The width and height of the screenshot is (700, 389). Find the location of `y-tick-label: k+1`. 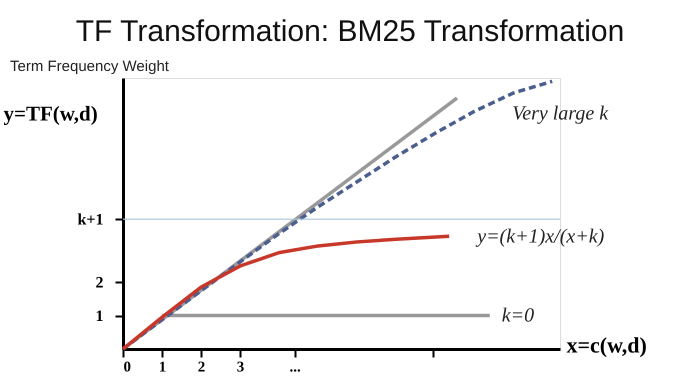

y-tick-label: k+1 is located at coordinates (90, 220).